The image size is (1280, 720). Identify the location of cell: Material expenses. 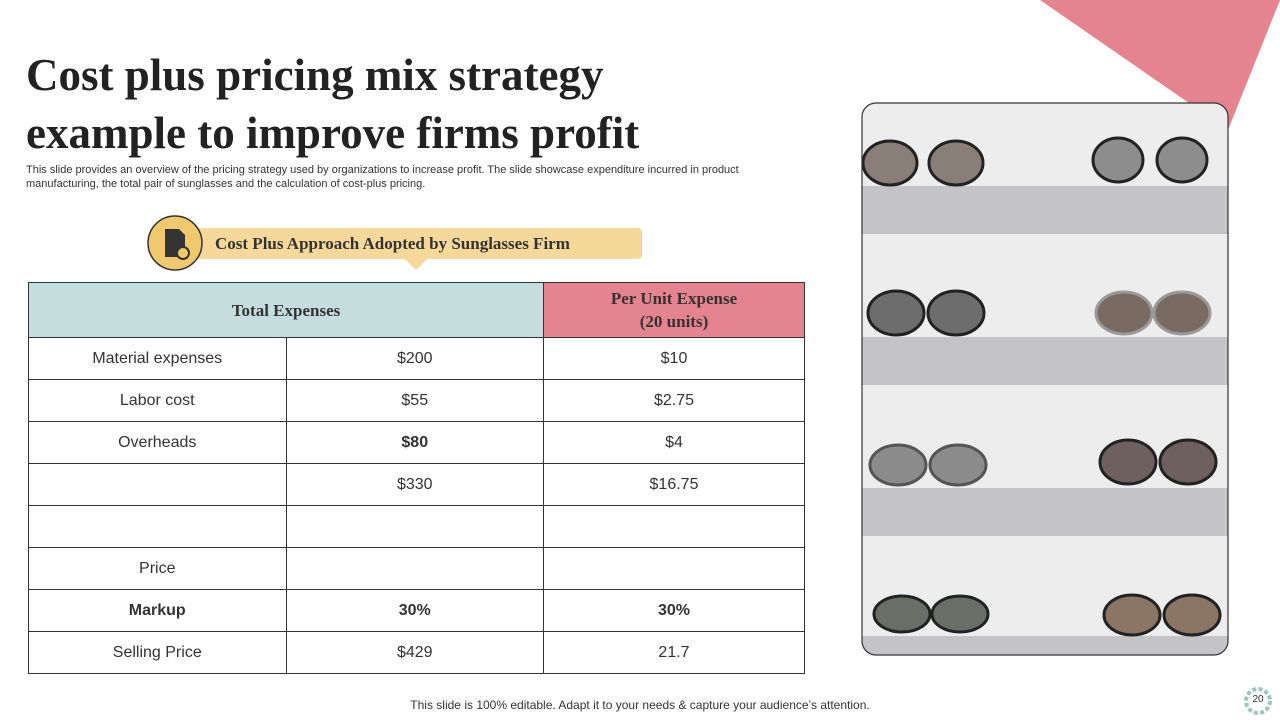
(157, 358).